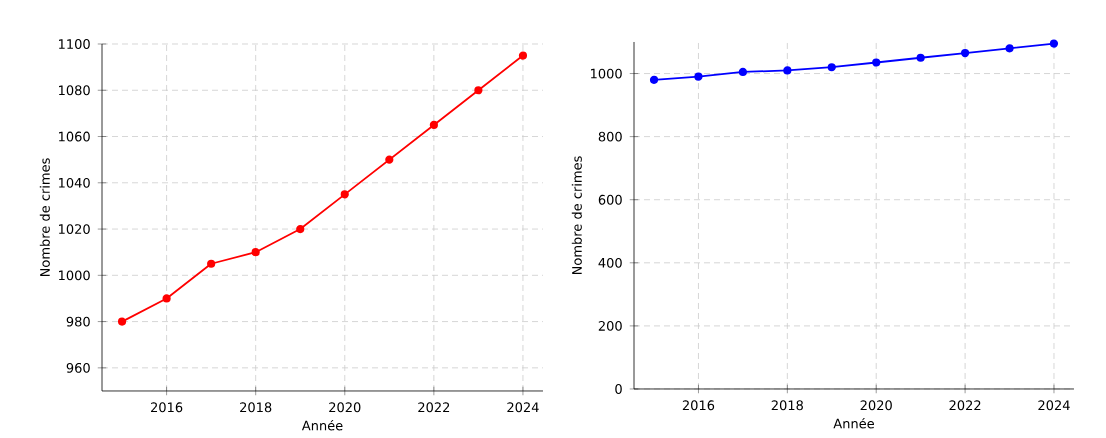  Describe the element at coordinates (610, 136) in the screenshot. I see `y-tick-label: 800` at that location.